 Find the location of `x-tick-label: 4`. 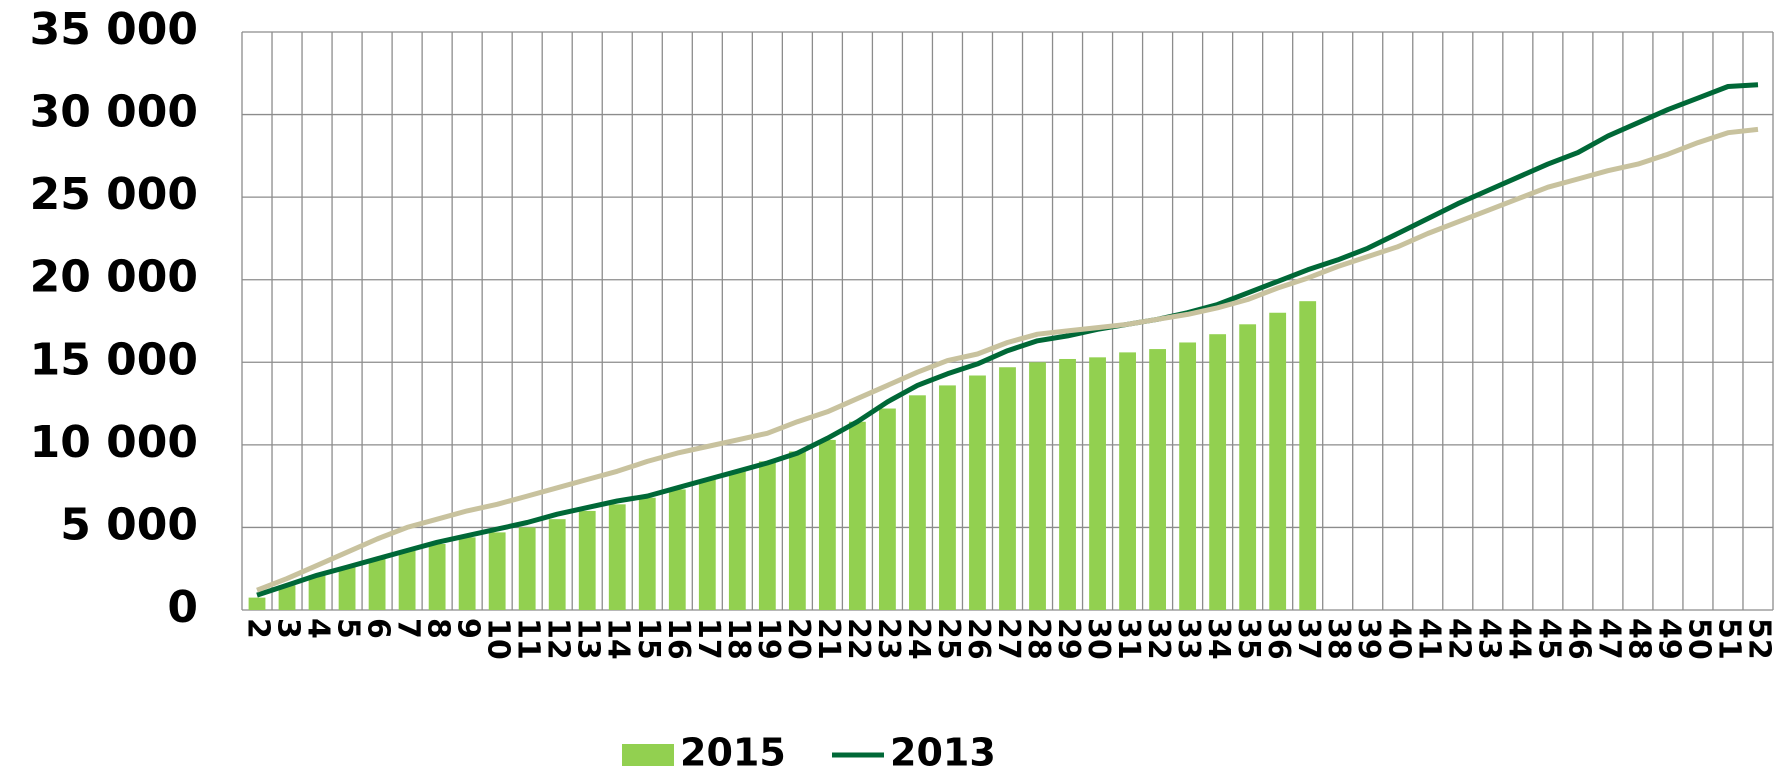

x-tick-label: 4 is located at coordinates (318, 628).